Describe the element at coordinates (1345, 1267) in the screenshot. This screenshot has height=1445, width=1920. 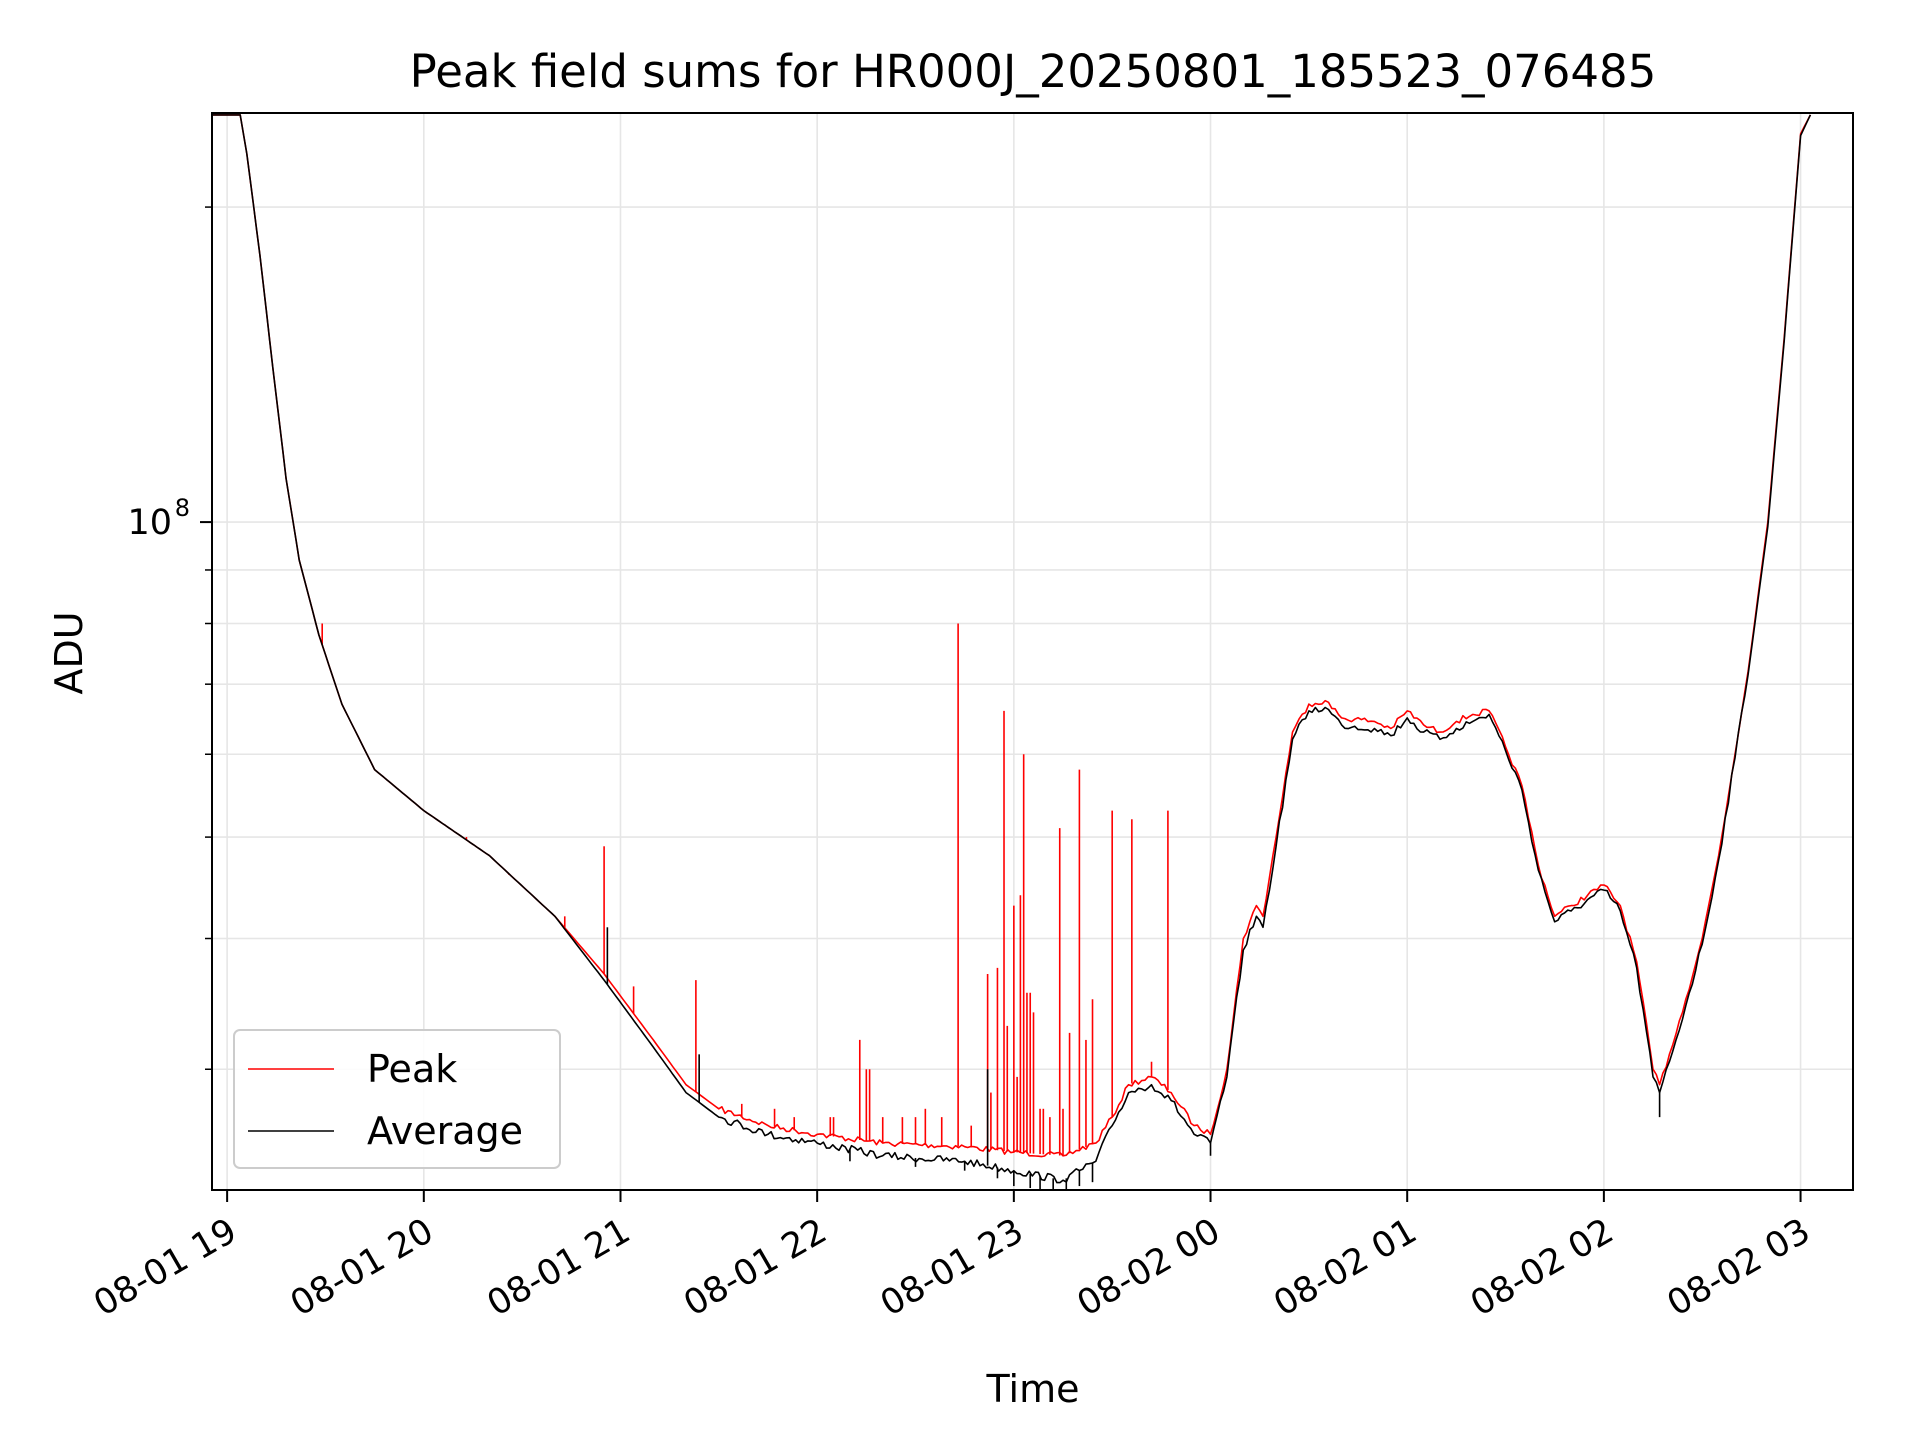
I see `x-tick-label: 08-02 01` at that location.